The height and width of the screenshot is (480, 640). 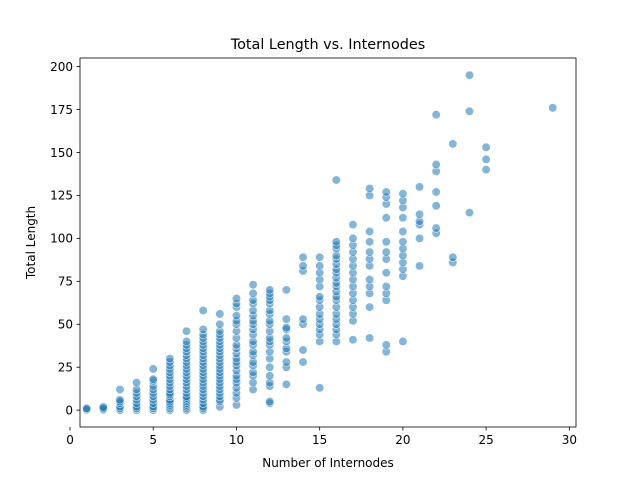 What do you see at coordinates (65, 368) in the screenshot?
I see `y-tick-label: 25` at bounding box center [65, 368].